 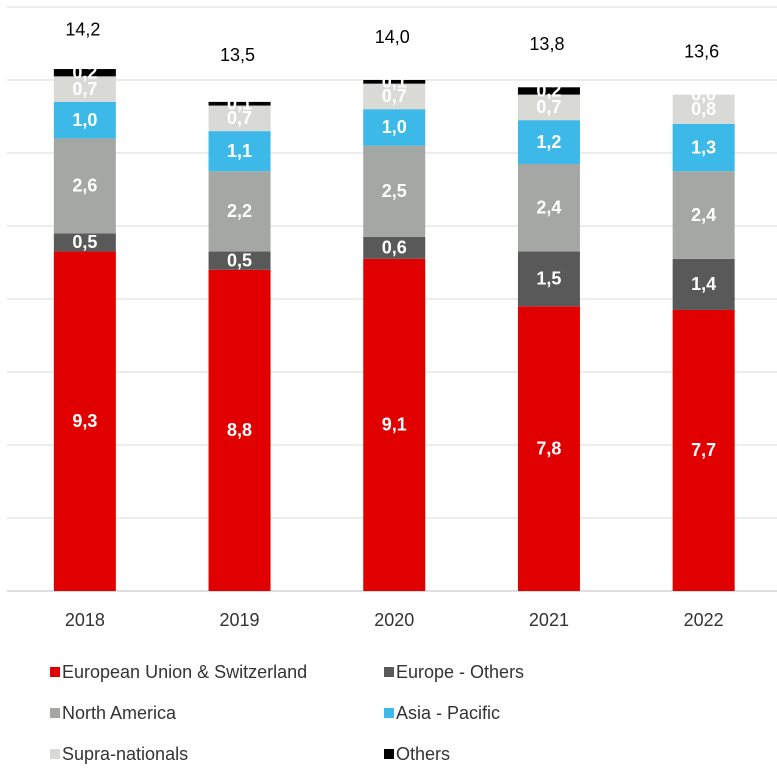 What do you see at coordinates (394, 620) in the screenshot?
I see `x-tick-label: 2020` at bounding box center [394, 620].